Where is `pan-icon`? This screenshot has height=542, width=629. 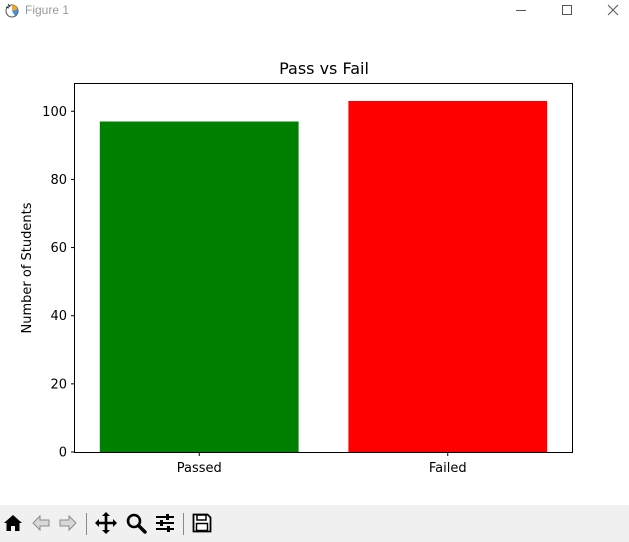 pan-icon is located at coordinates (106, 523).